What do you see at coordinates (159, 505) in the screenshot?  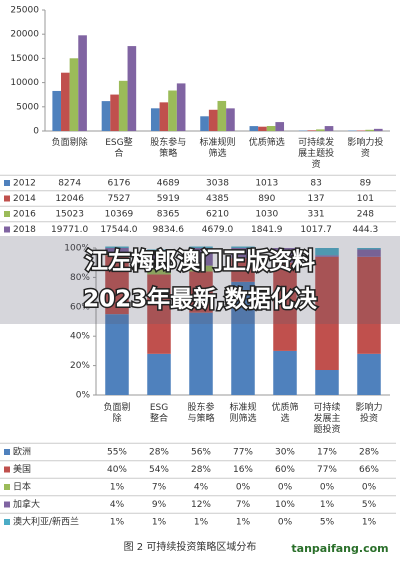 I see `table-cell: 9%` at bounding box center [159, 505].